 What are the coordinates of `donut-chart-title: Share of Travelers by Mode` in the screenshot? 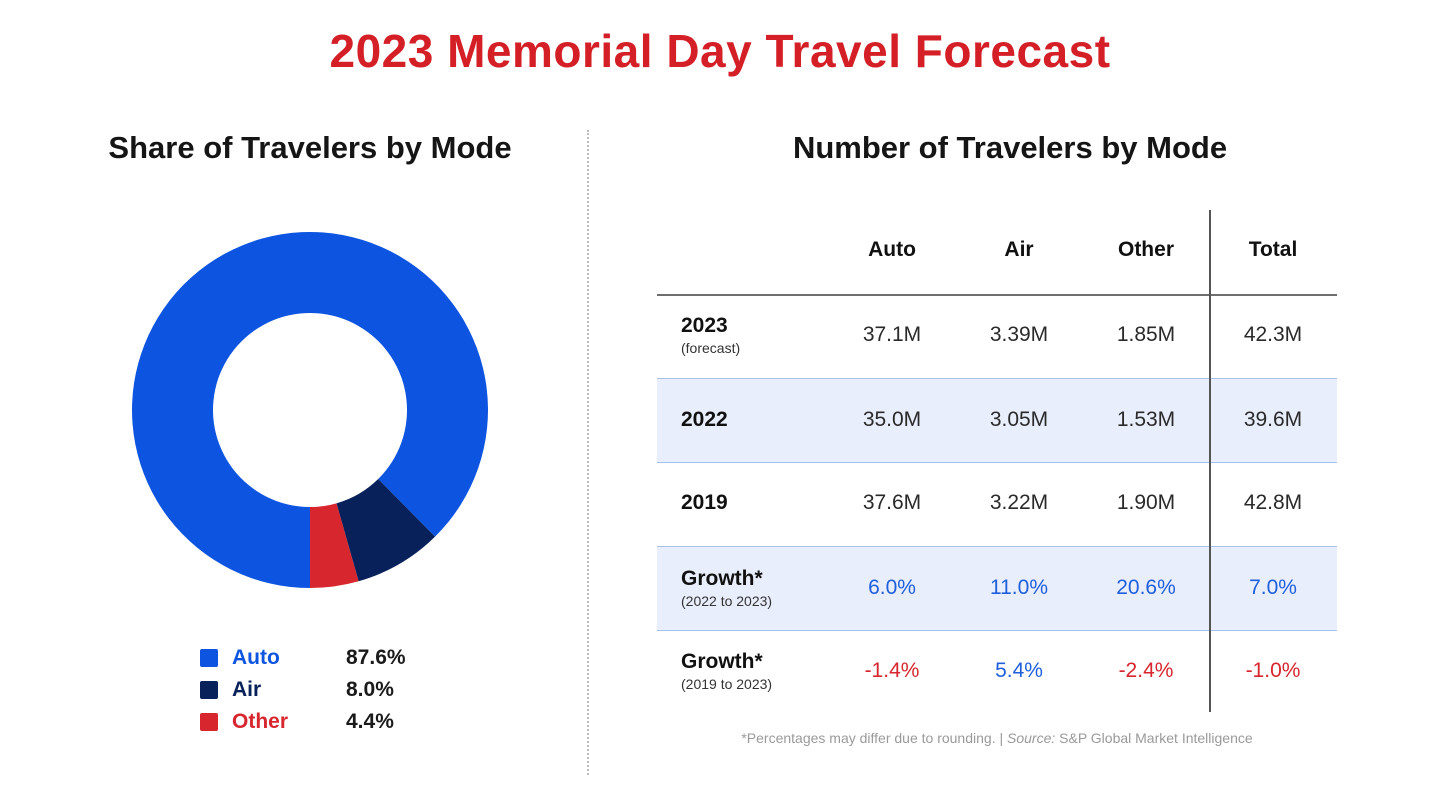 It's located at (310, 147).